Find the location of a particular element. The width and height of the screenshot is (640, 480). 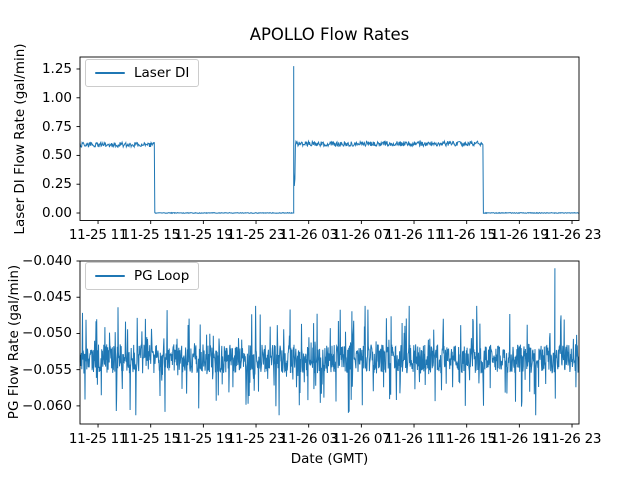

pg-loop-y-tick-label: −0.050 is located at coordinates (47, 333).